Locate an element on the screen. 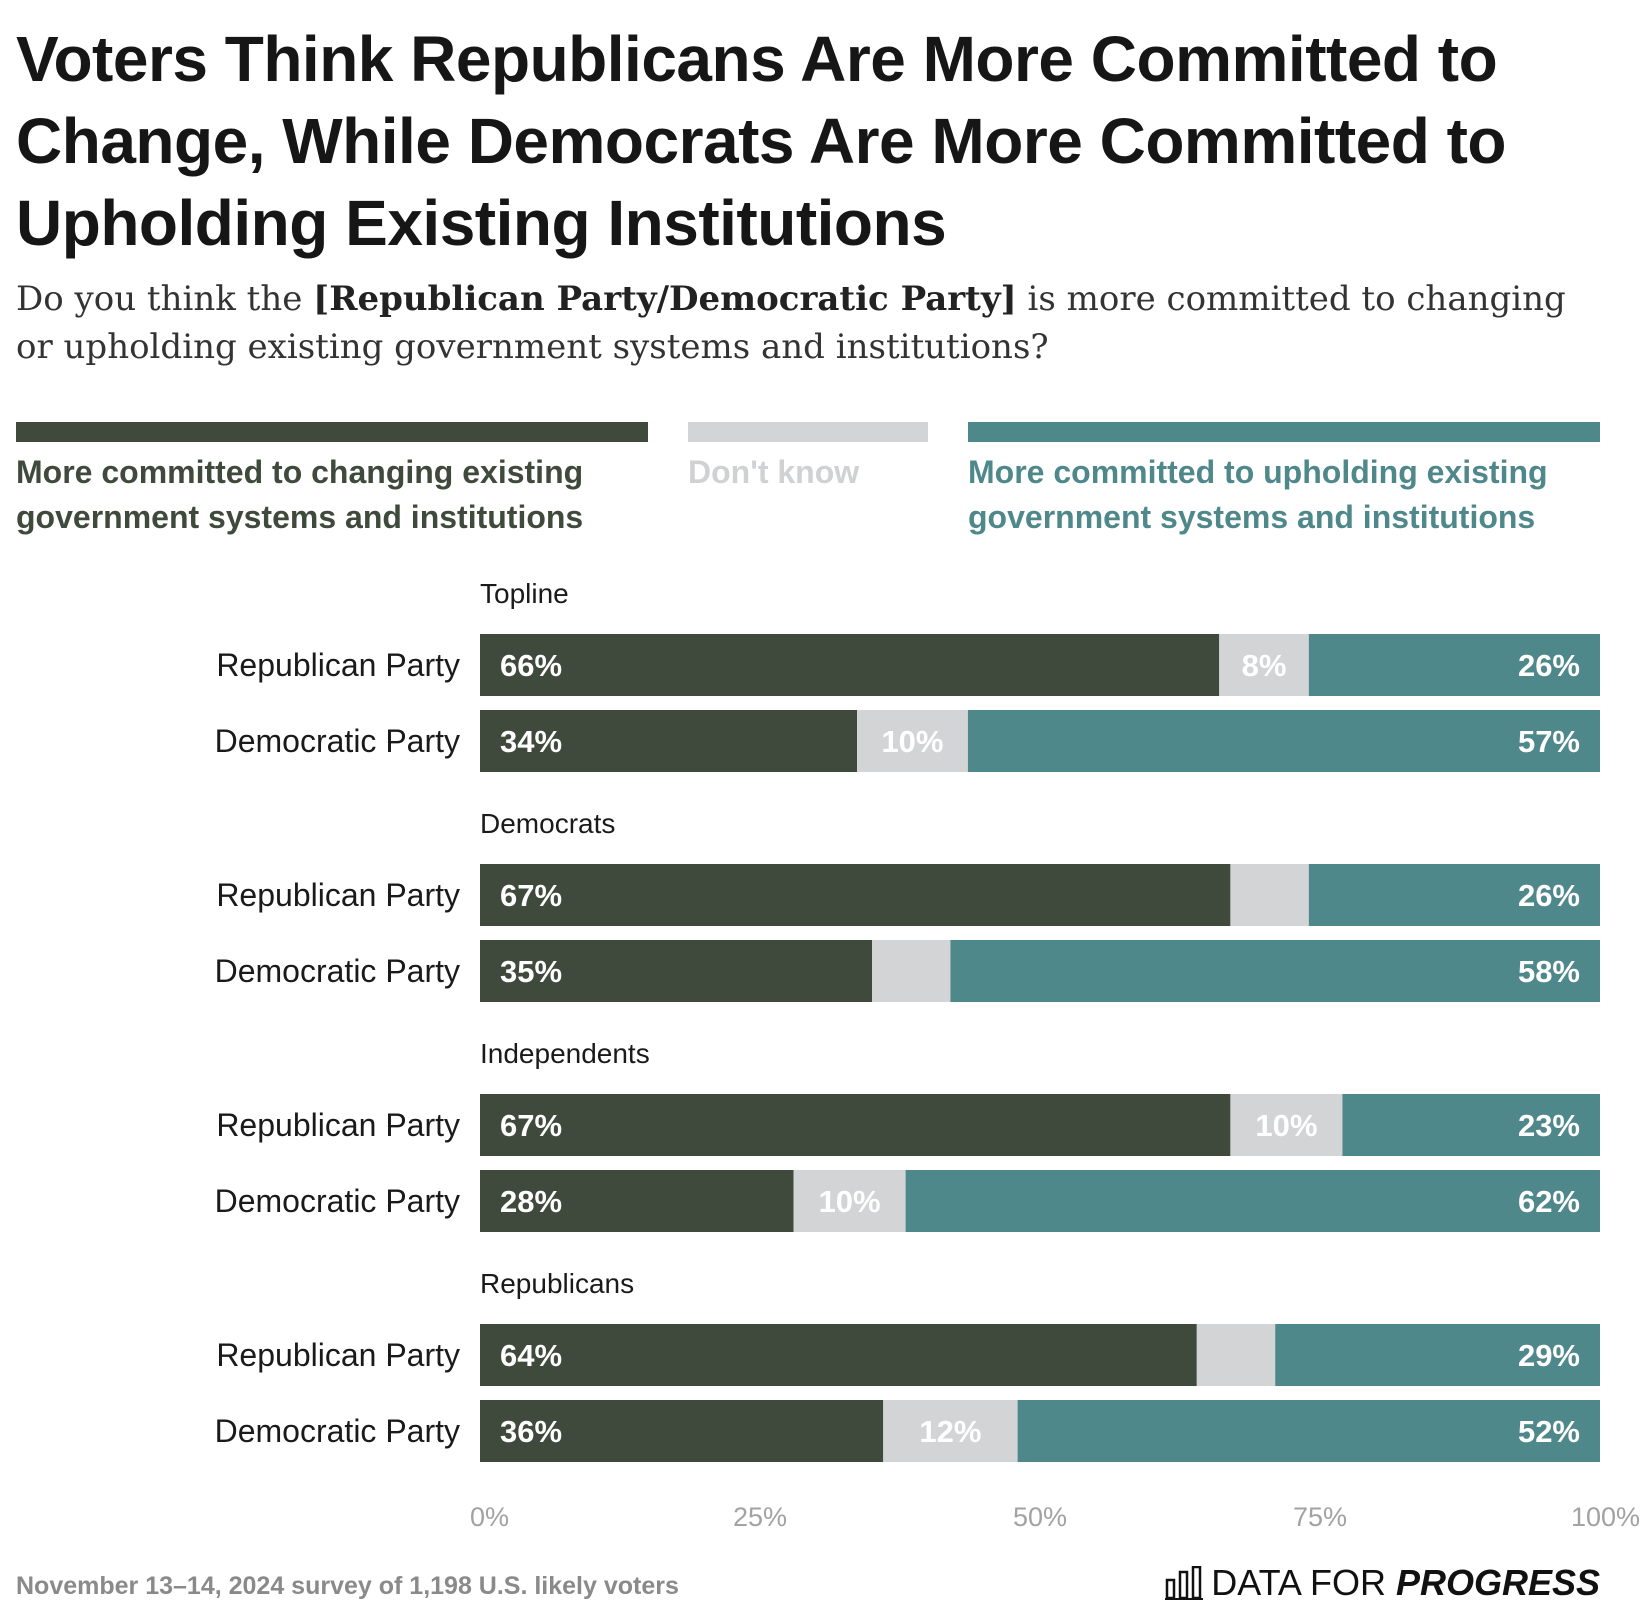 The image size is (1640, 1622). data-label: 62% is located at coordinates (1549, 1201).